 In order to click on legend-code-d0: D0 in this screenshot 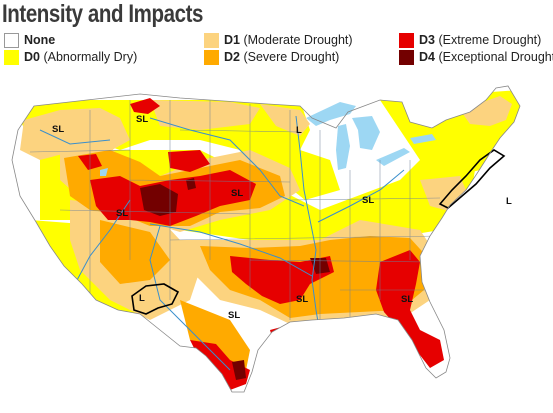, I will do `click(32, 57)`.